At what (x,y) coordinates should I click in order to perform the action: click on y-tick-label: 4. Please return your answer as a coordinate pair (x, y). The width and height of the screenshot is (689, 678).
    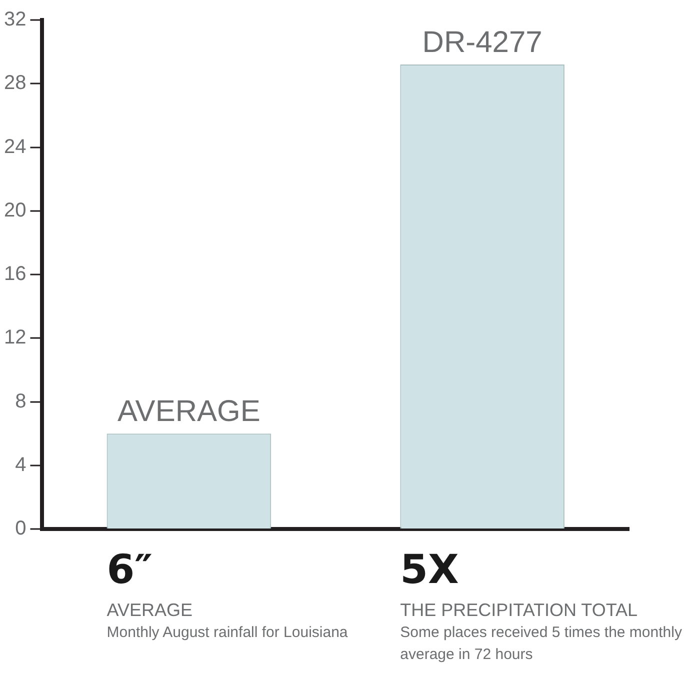
    Looking at the image, I should click on (20, 465).